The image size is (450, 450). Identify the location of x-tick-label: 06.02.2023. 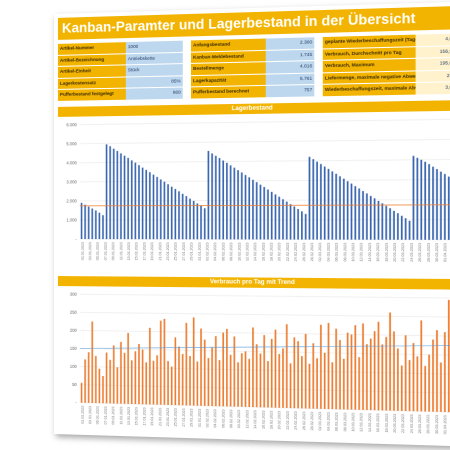
(223, 418).